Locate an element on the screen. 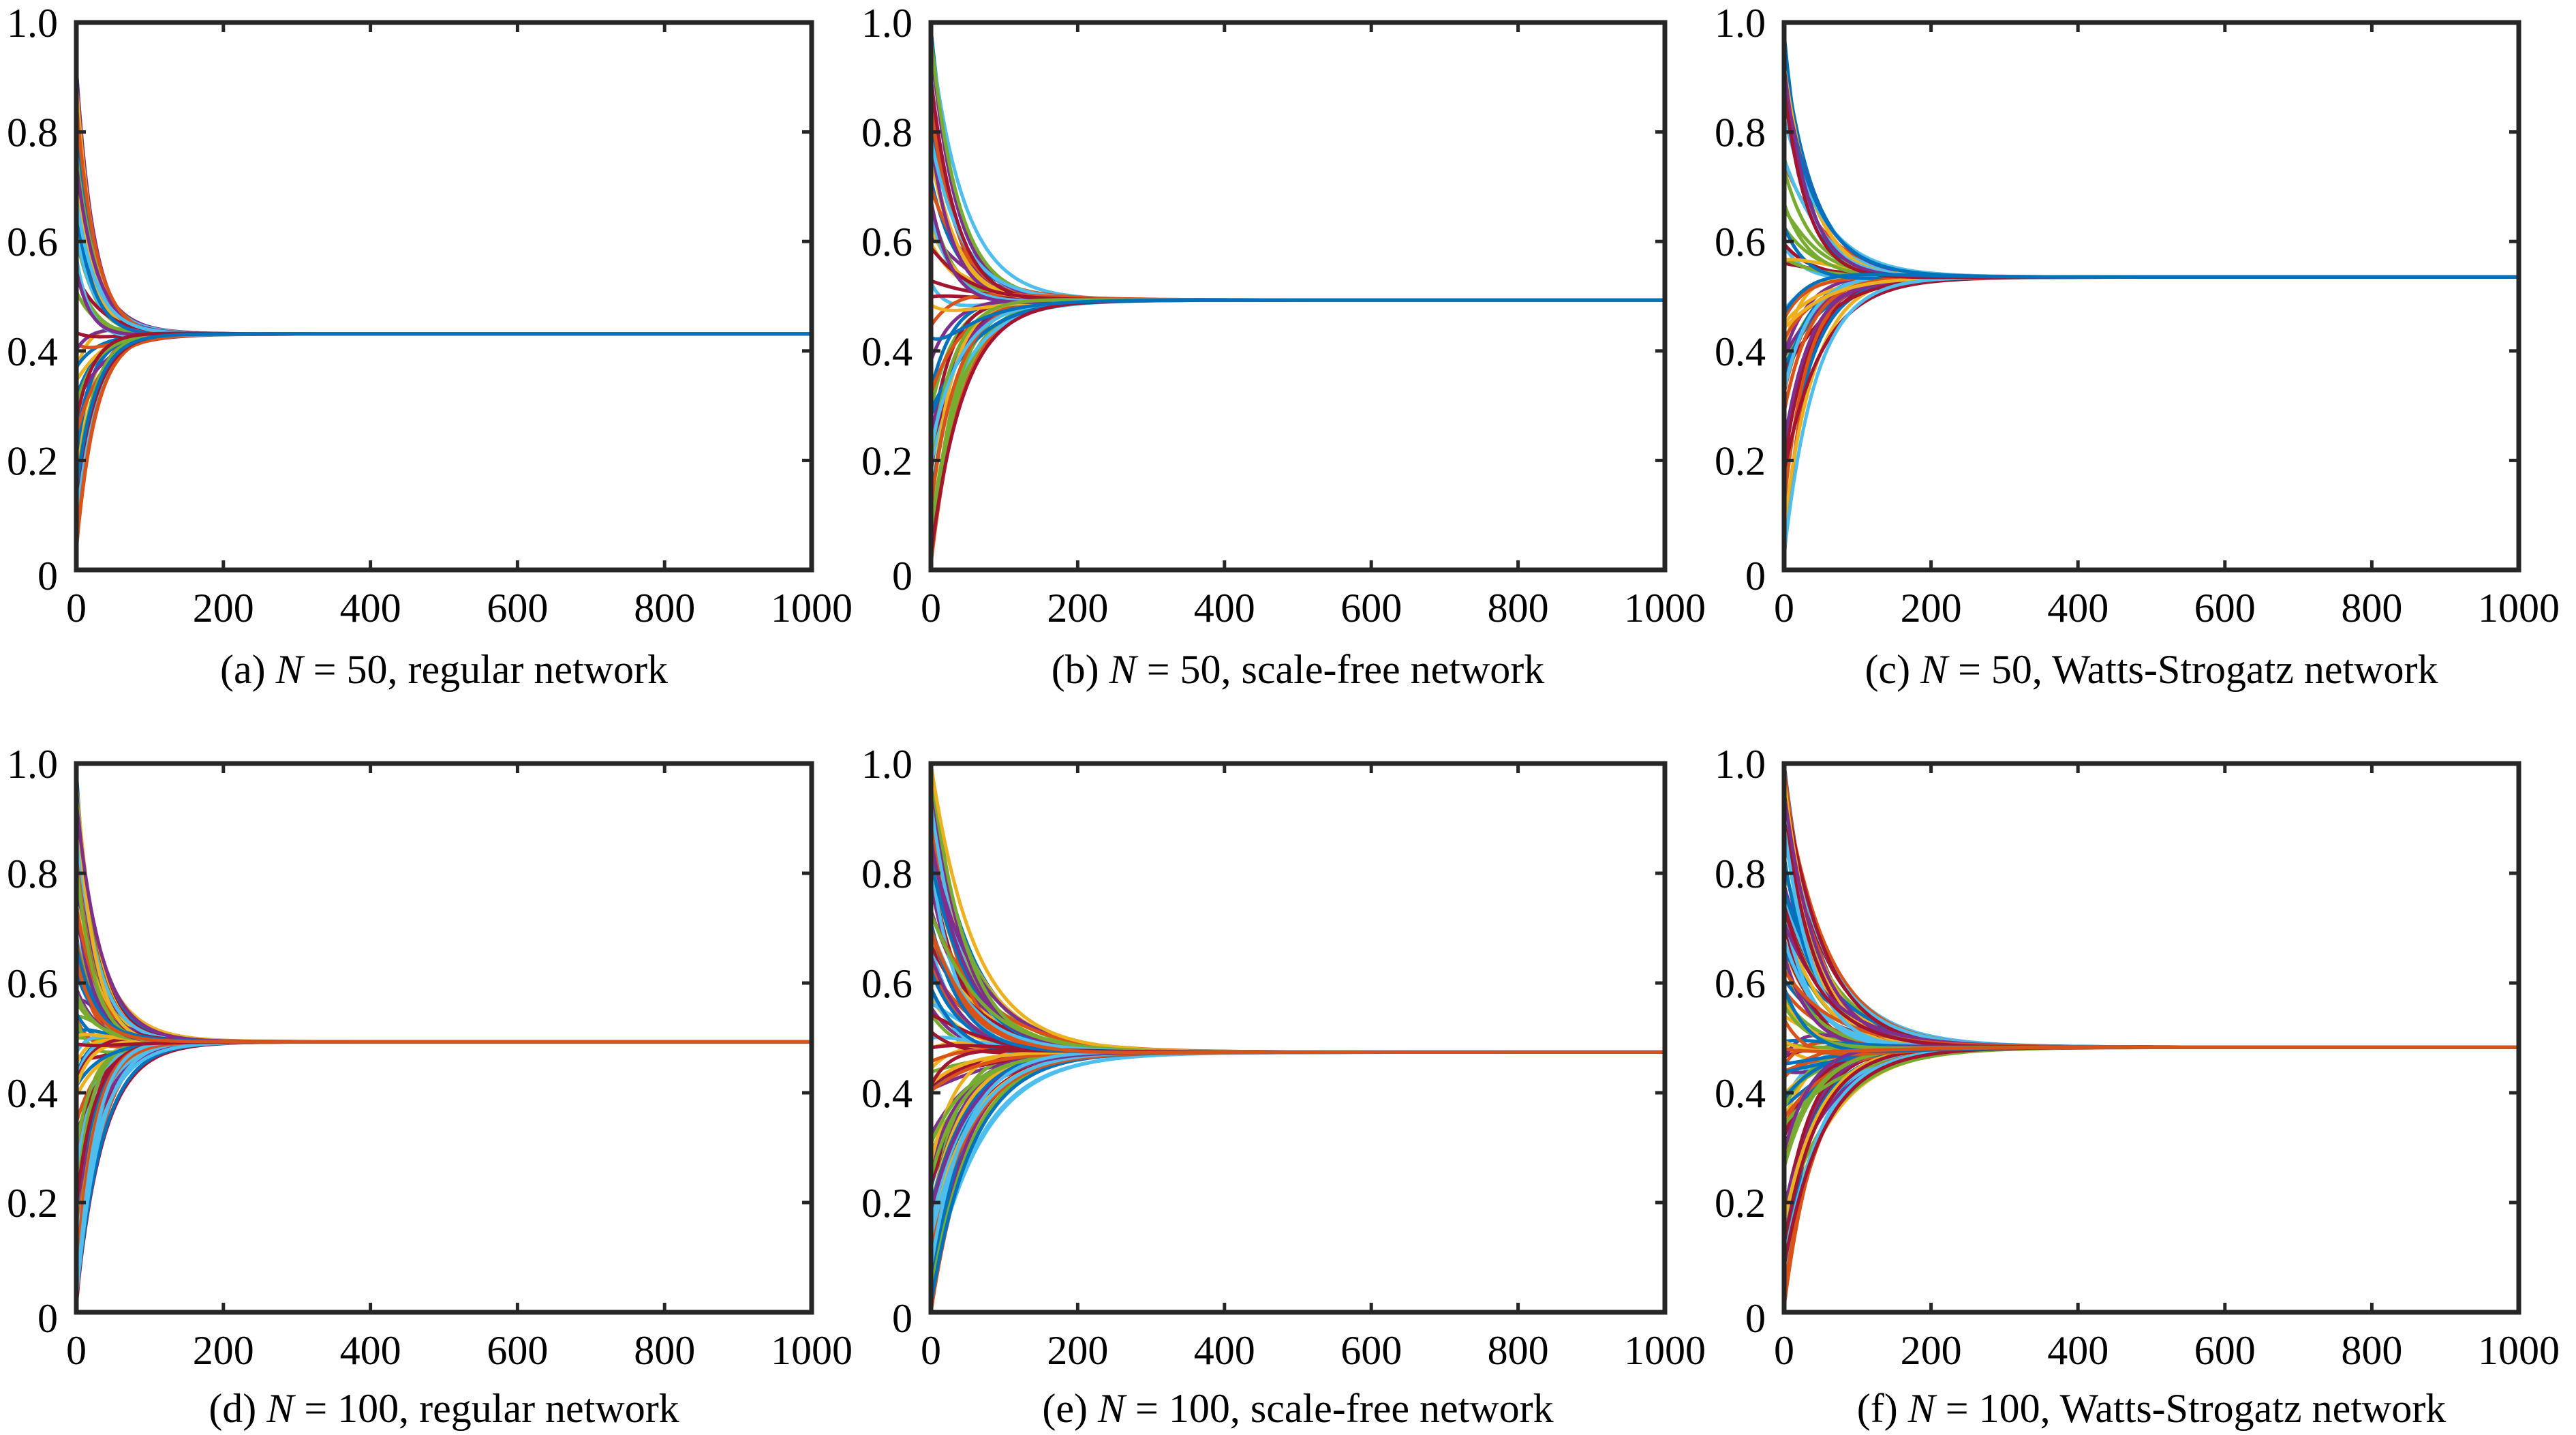 The image size is (2576, 1435). caption-variable: N is located at coordinates (1124, 669).